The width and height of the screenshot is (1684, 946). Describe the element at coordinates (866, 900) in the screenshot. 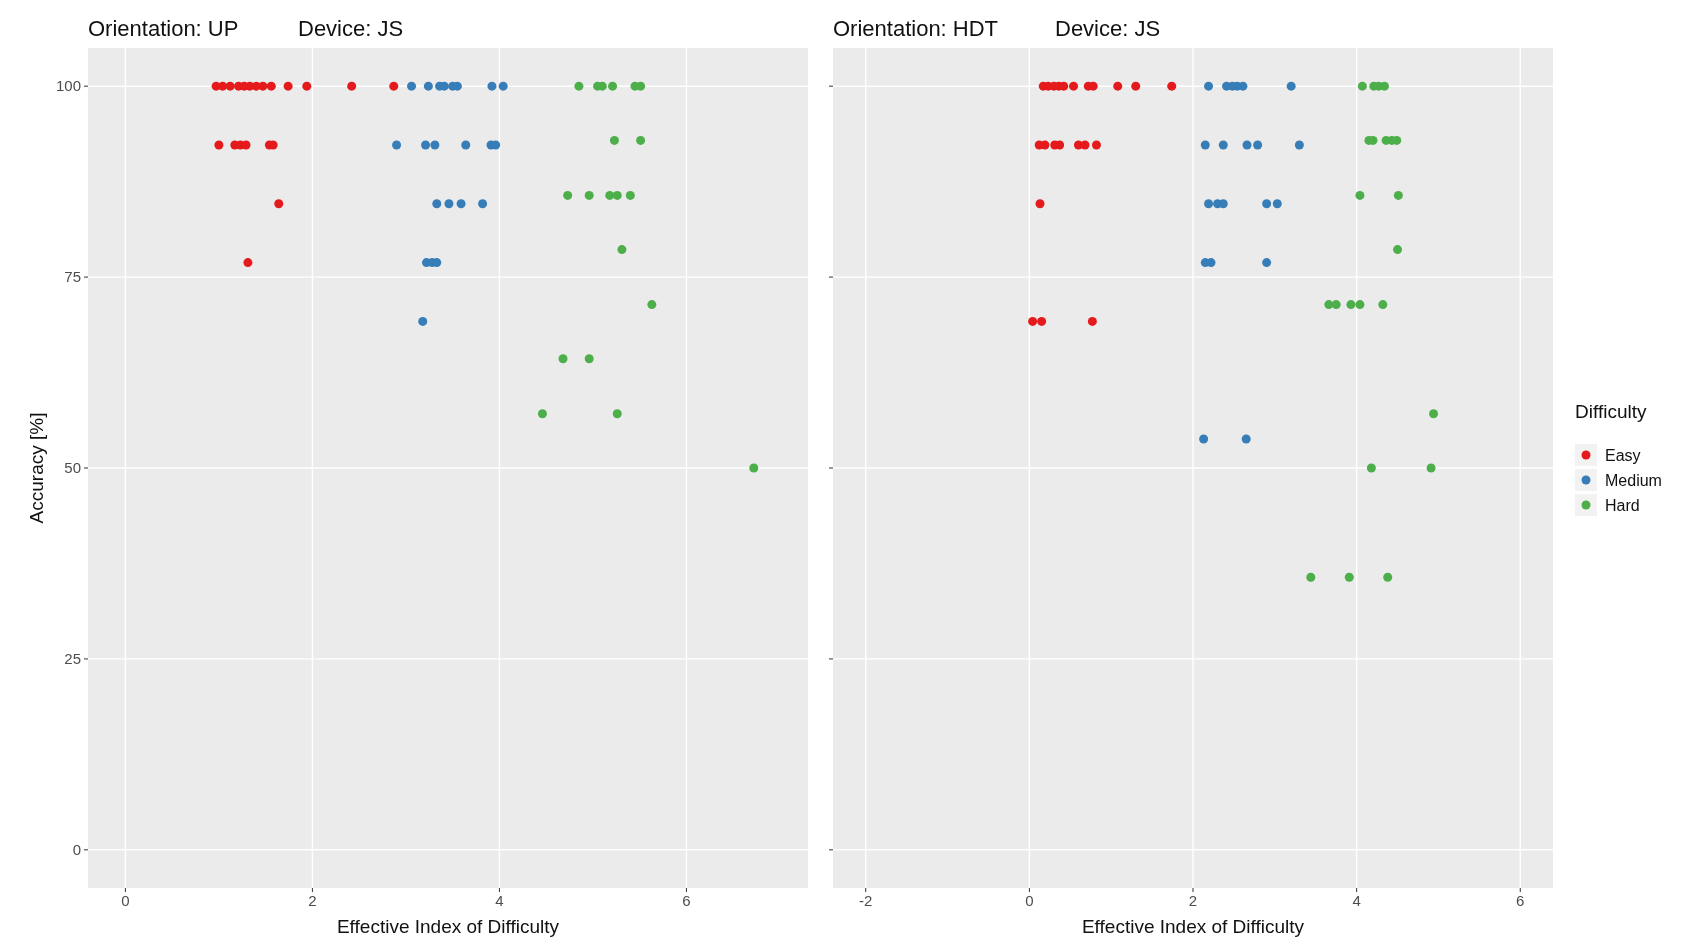

I see `x-tick-label: -2` at that location.